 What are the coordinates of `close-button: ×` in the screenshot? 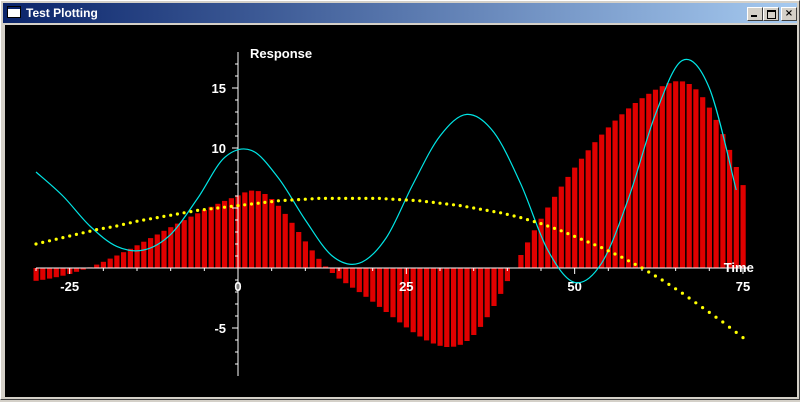 It's located at (789, 14).